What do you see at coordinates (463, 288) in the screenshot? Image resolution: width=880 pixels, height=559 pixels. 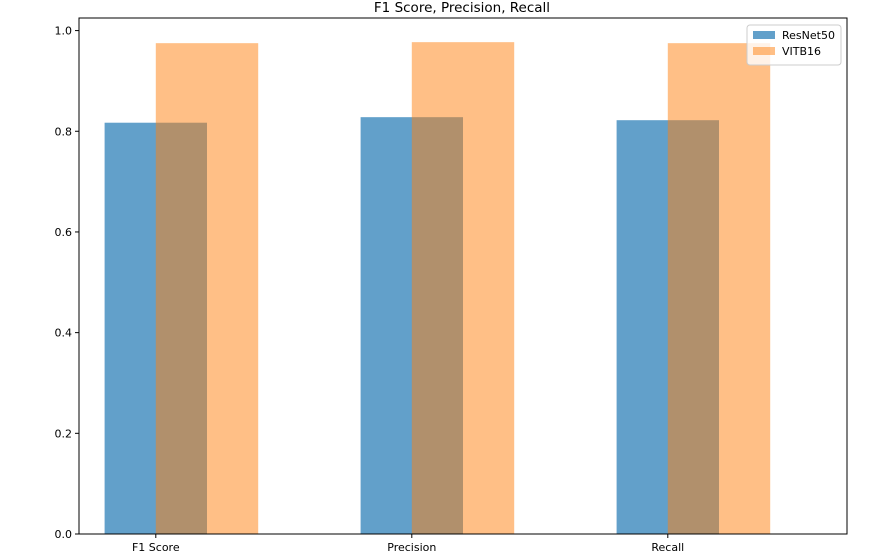 I see `bar-vitb16-precision` at bounding box center [463, 288].